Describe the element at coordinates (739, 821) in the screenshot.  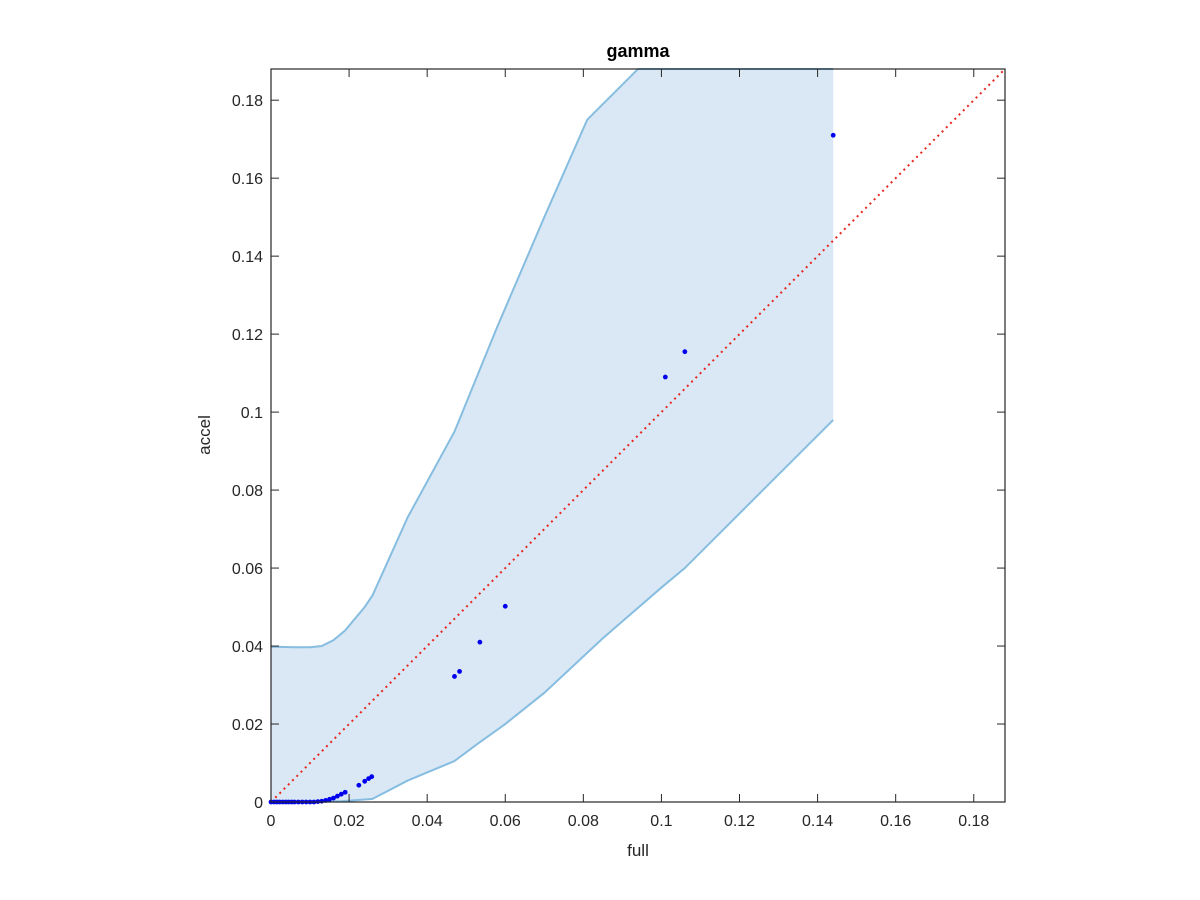
I see `x-tick-label: 0.12` at that location.